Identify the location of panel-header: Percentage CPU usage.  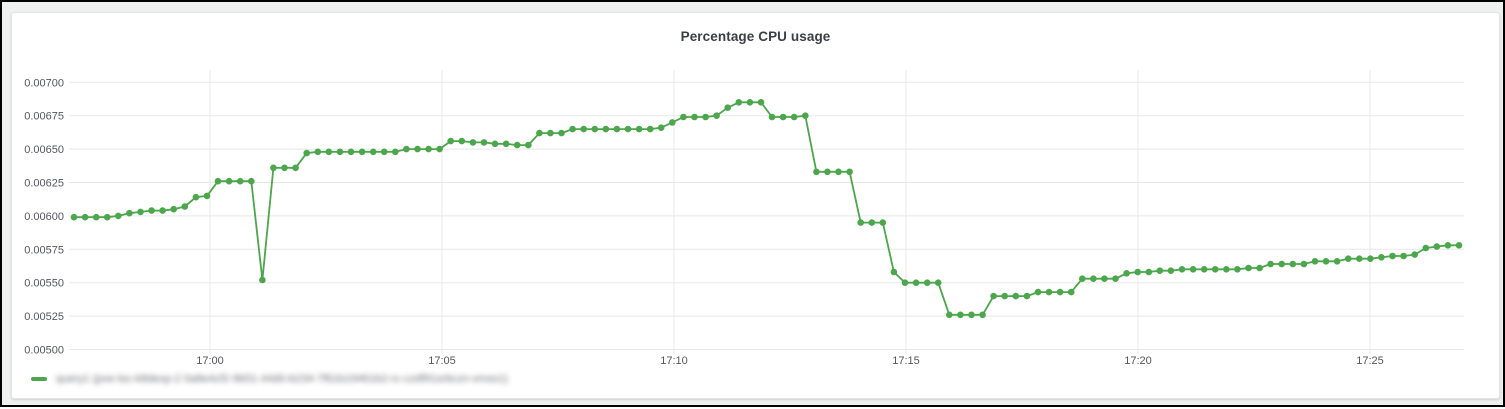
(755, 36).